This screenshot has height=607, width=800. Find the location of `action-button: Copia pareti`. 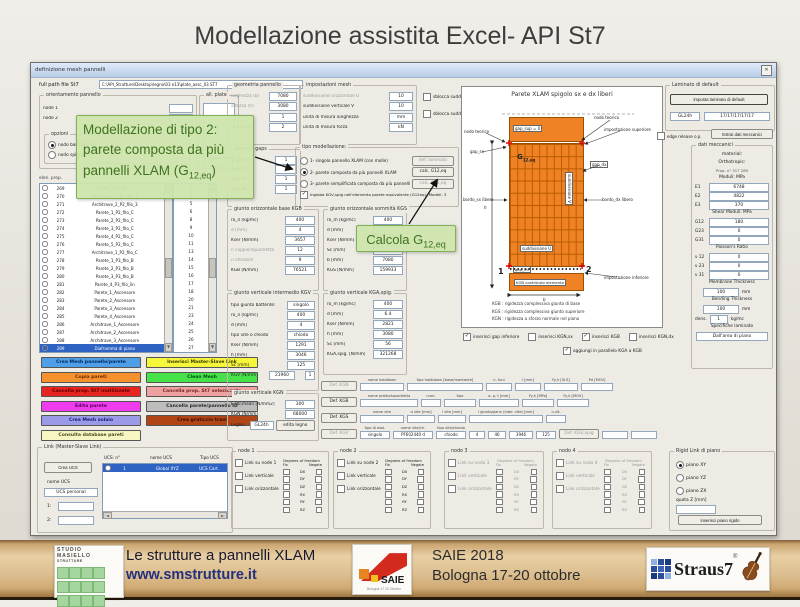

action-button: Copia pareti is located at coordinates (91, 377).